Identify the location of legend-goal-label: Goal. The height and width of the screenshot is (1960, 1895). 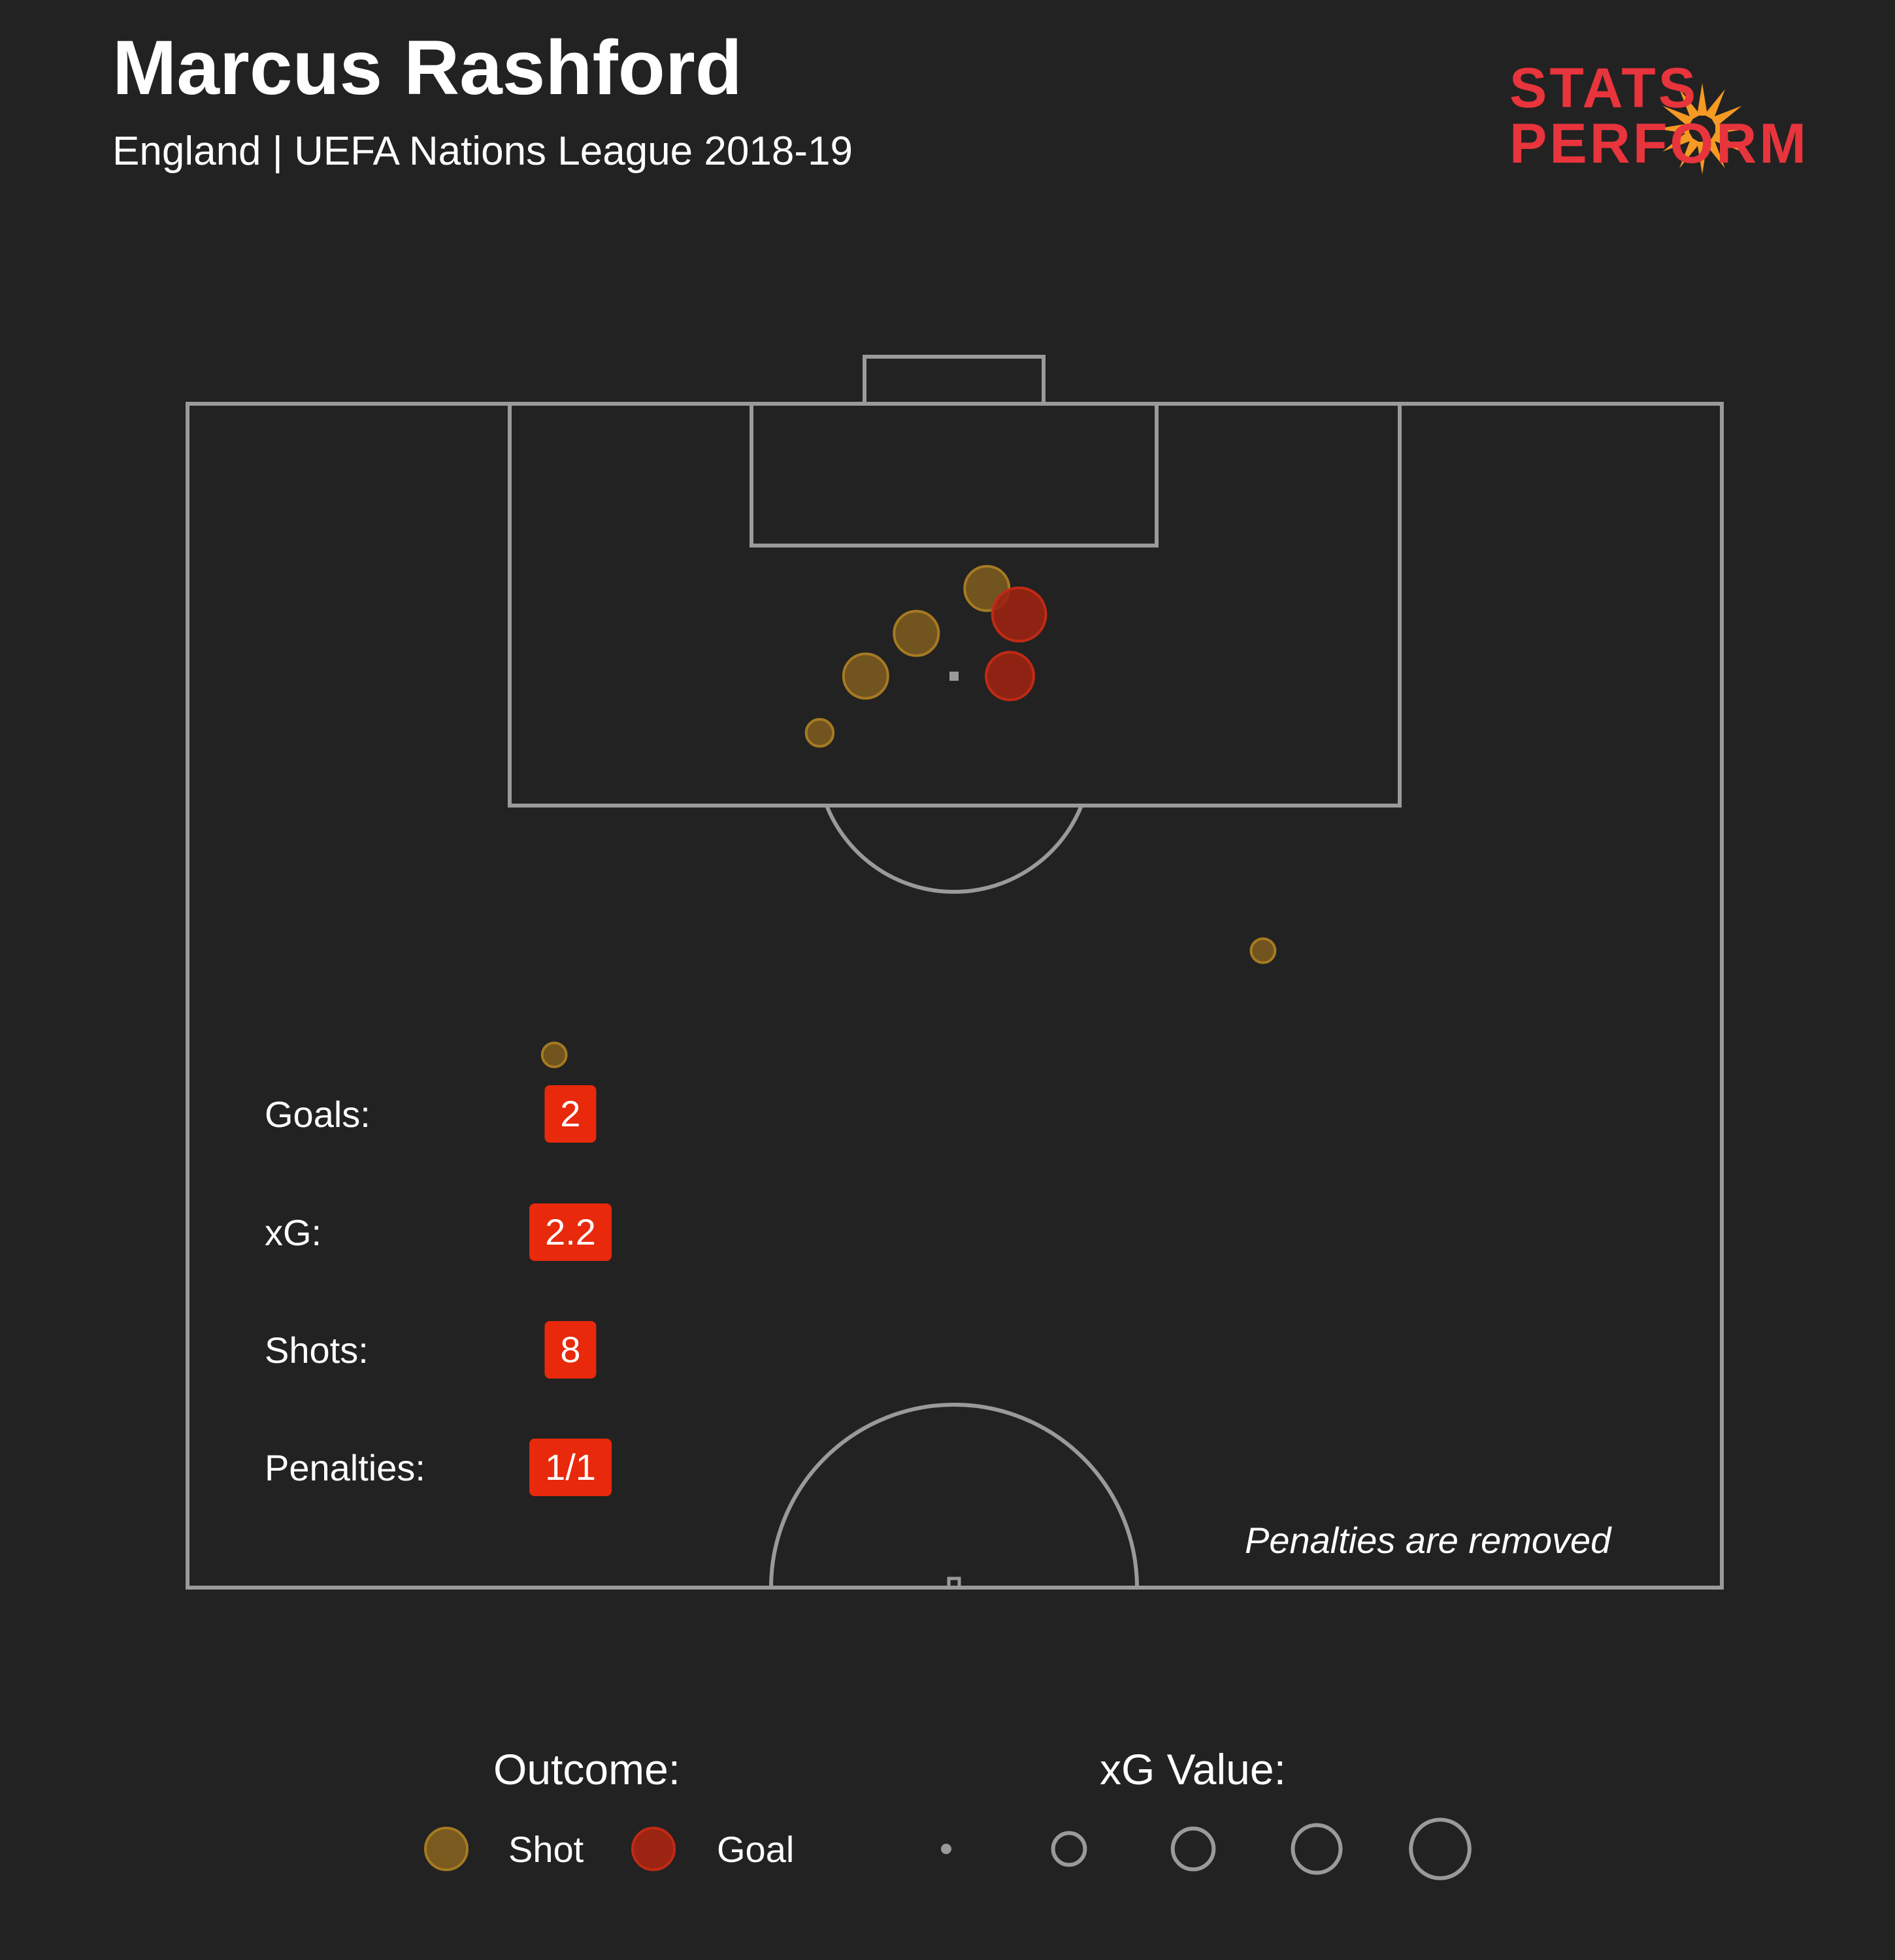
(756, 1849).